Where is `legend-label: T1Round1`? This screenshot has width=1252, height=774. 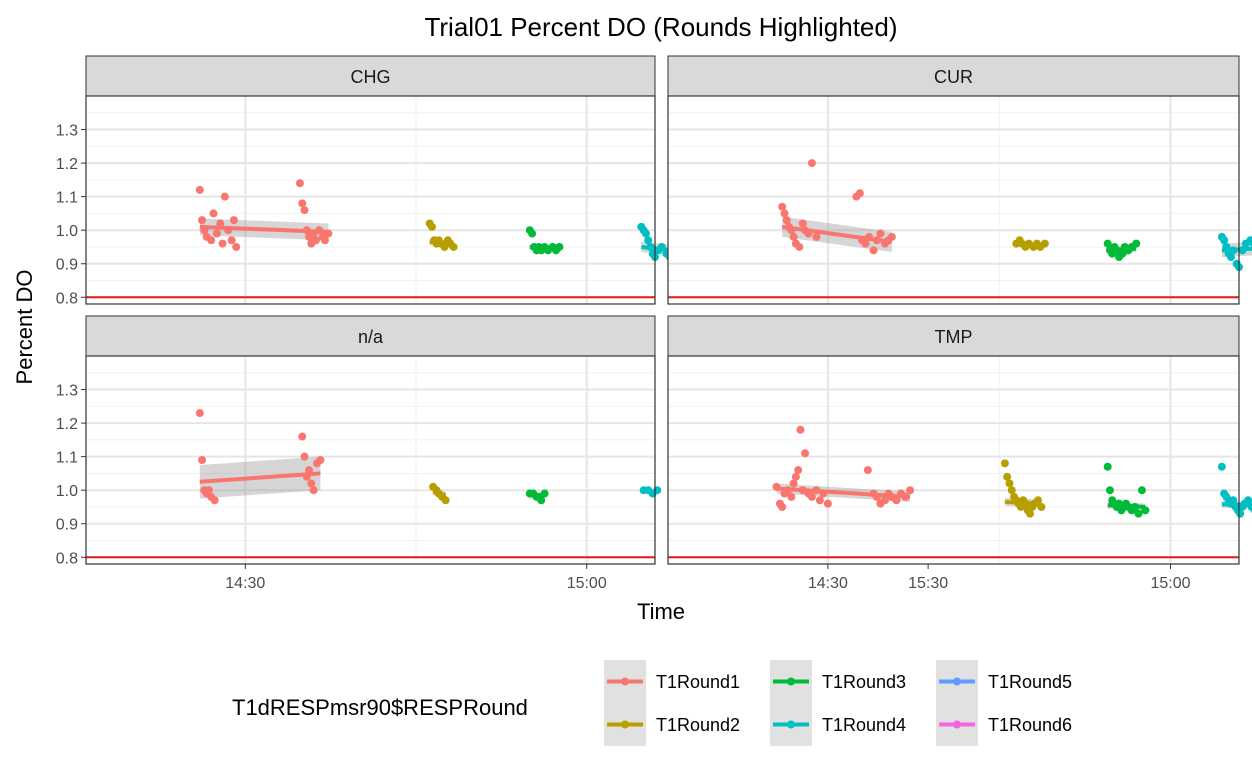
legend-label: T1Round1 is located at coordinates (698, 682).